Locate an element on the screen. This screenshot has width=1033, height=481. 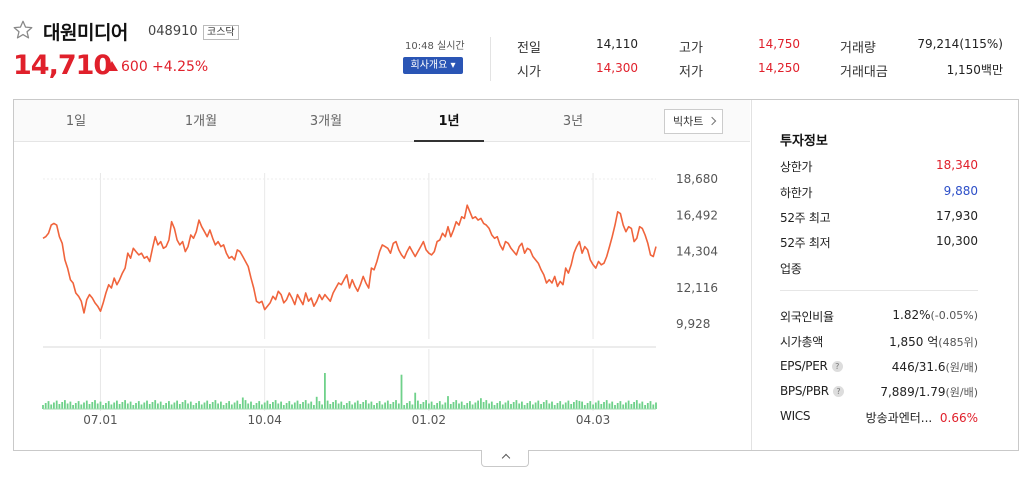
collapse-chart-button is located at coordinates (505, 458).